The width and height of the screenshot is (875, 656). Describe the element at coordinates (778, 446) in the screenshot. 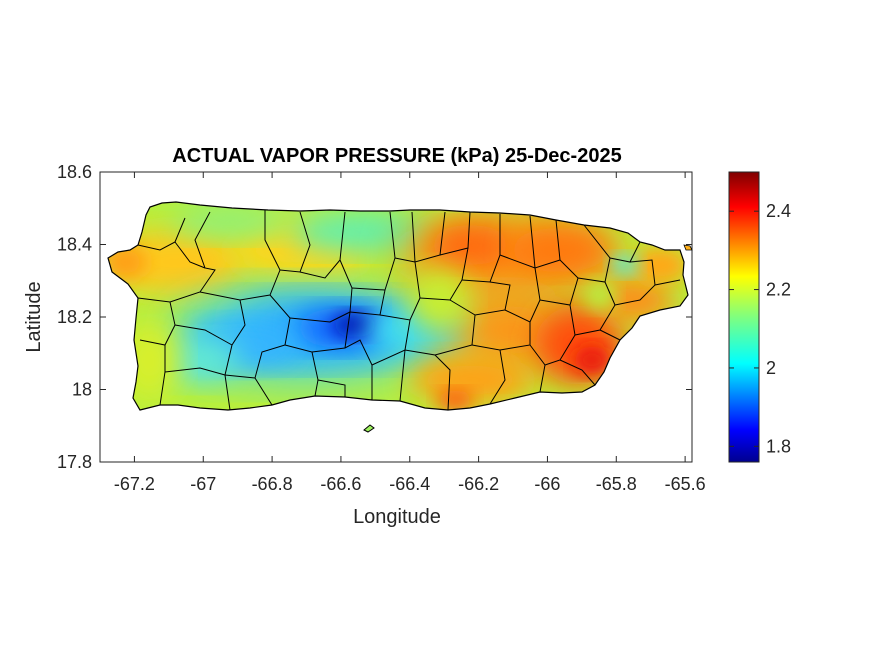

I see `colorbar-tick-label: 1.8` at that location.